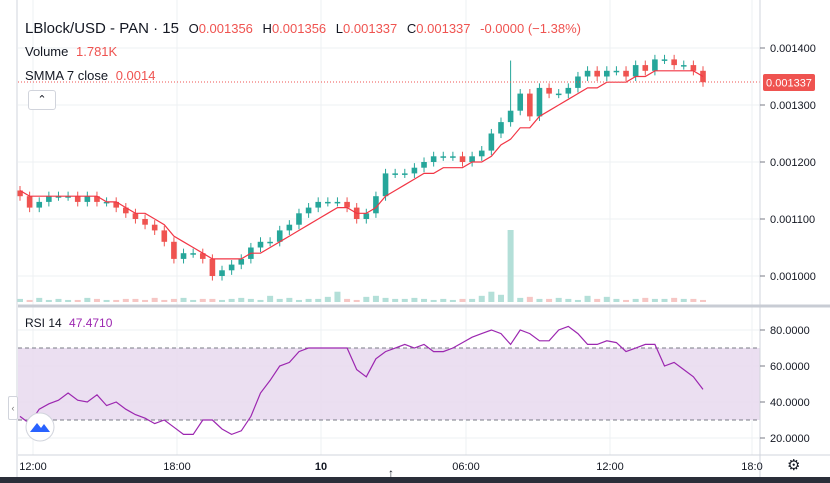  Describe the element at coordinates (193, 28) in the screenshot. I see `open-label: O` at that location.